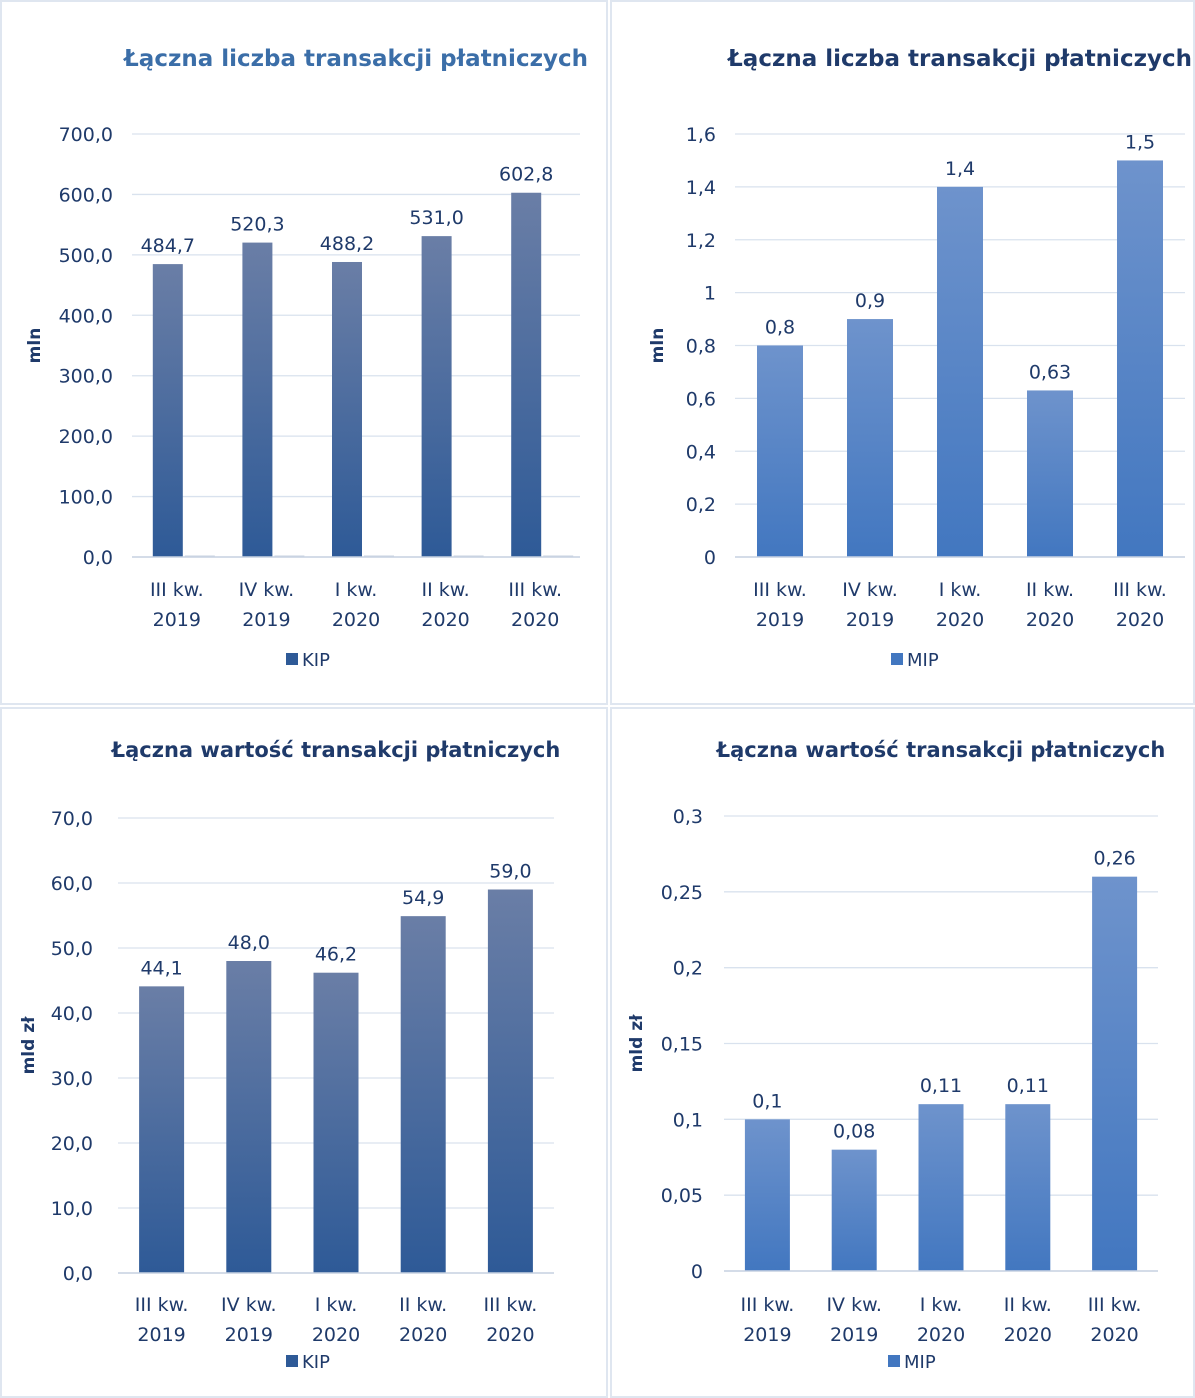  I want to click on y-tick-label: 0,05, so click(682, 1196).